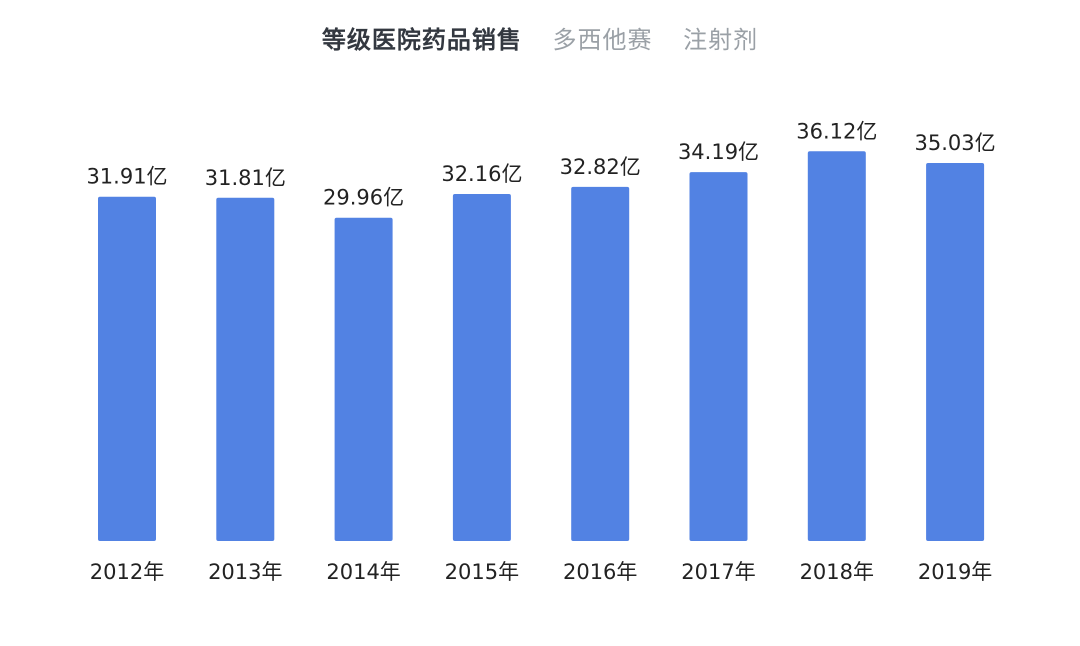 Image resolution: width=1080 pixels, height=646 pixels. I want to click on category-labels-group: 2012年 2013年 2014年 2015年 2016年 2017年 2018年 2019年, so click(541, 572).